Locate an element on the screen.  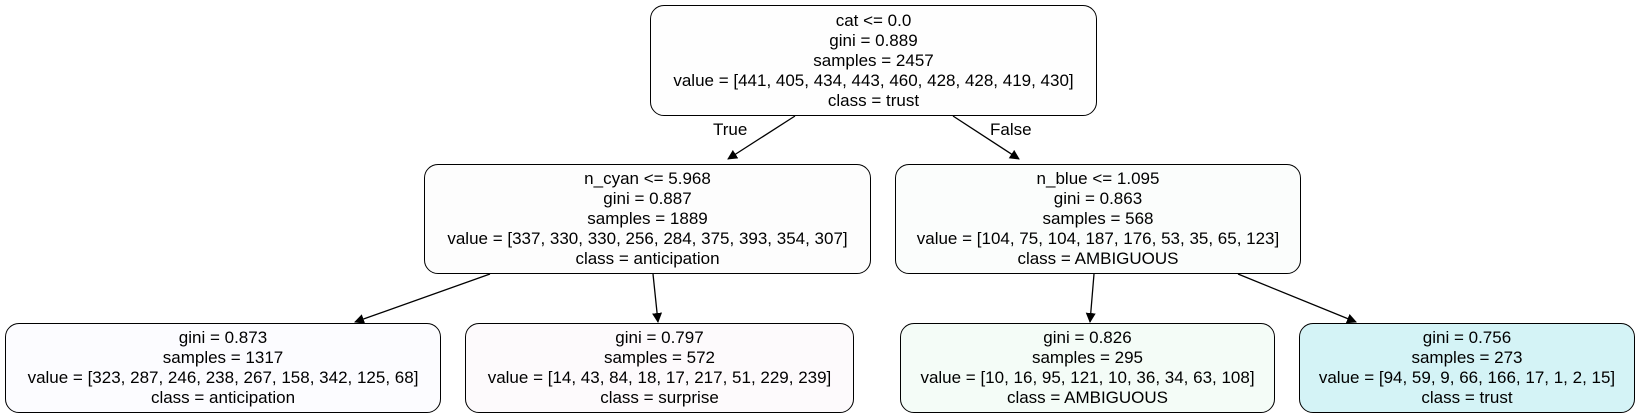
edge-label-true: True is located at coordinates (730, 129).